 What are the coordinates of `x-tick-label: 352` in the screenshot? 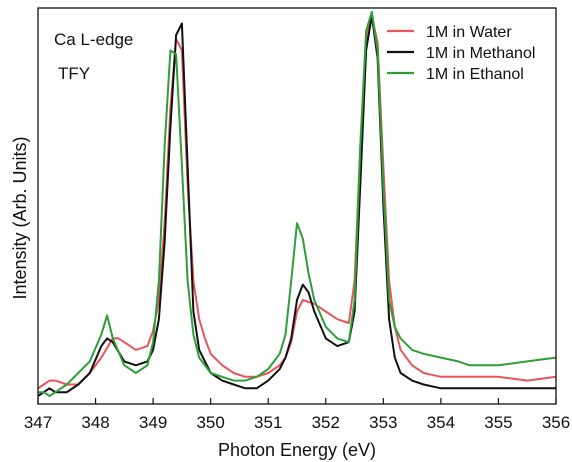 It's located at (326, 422).